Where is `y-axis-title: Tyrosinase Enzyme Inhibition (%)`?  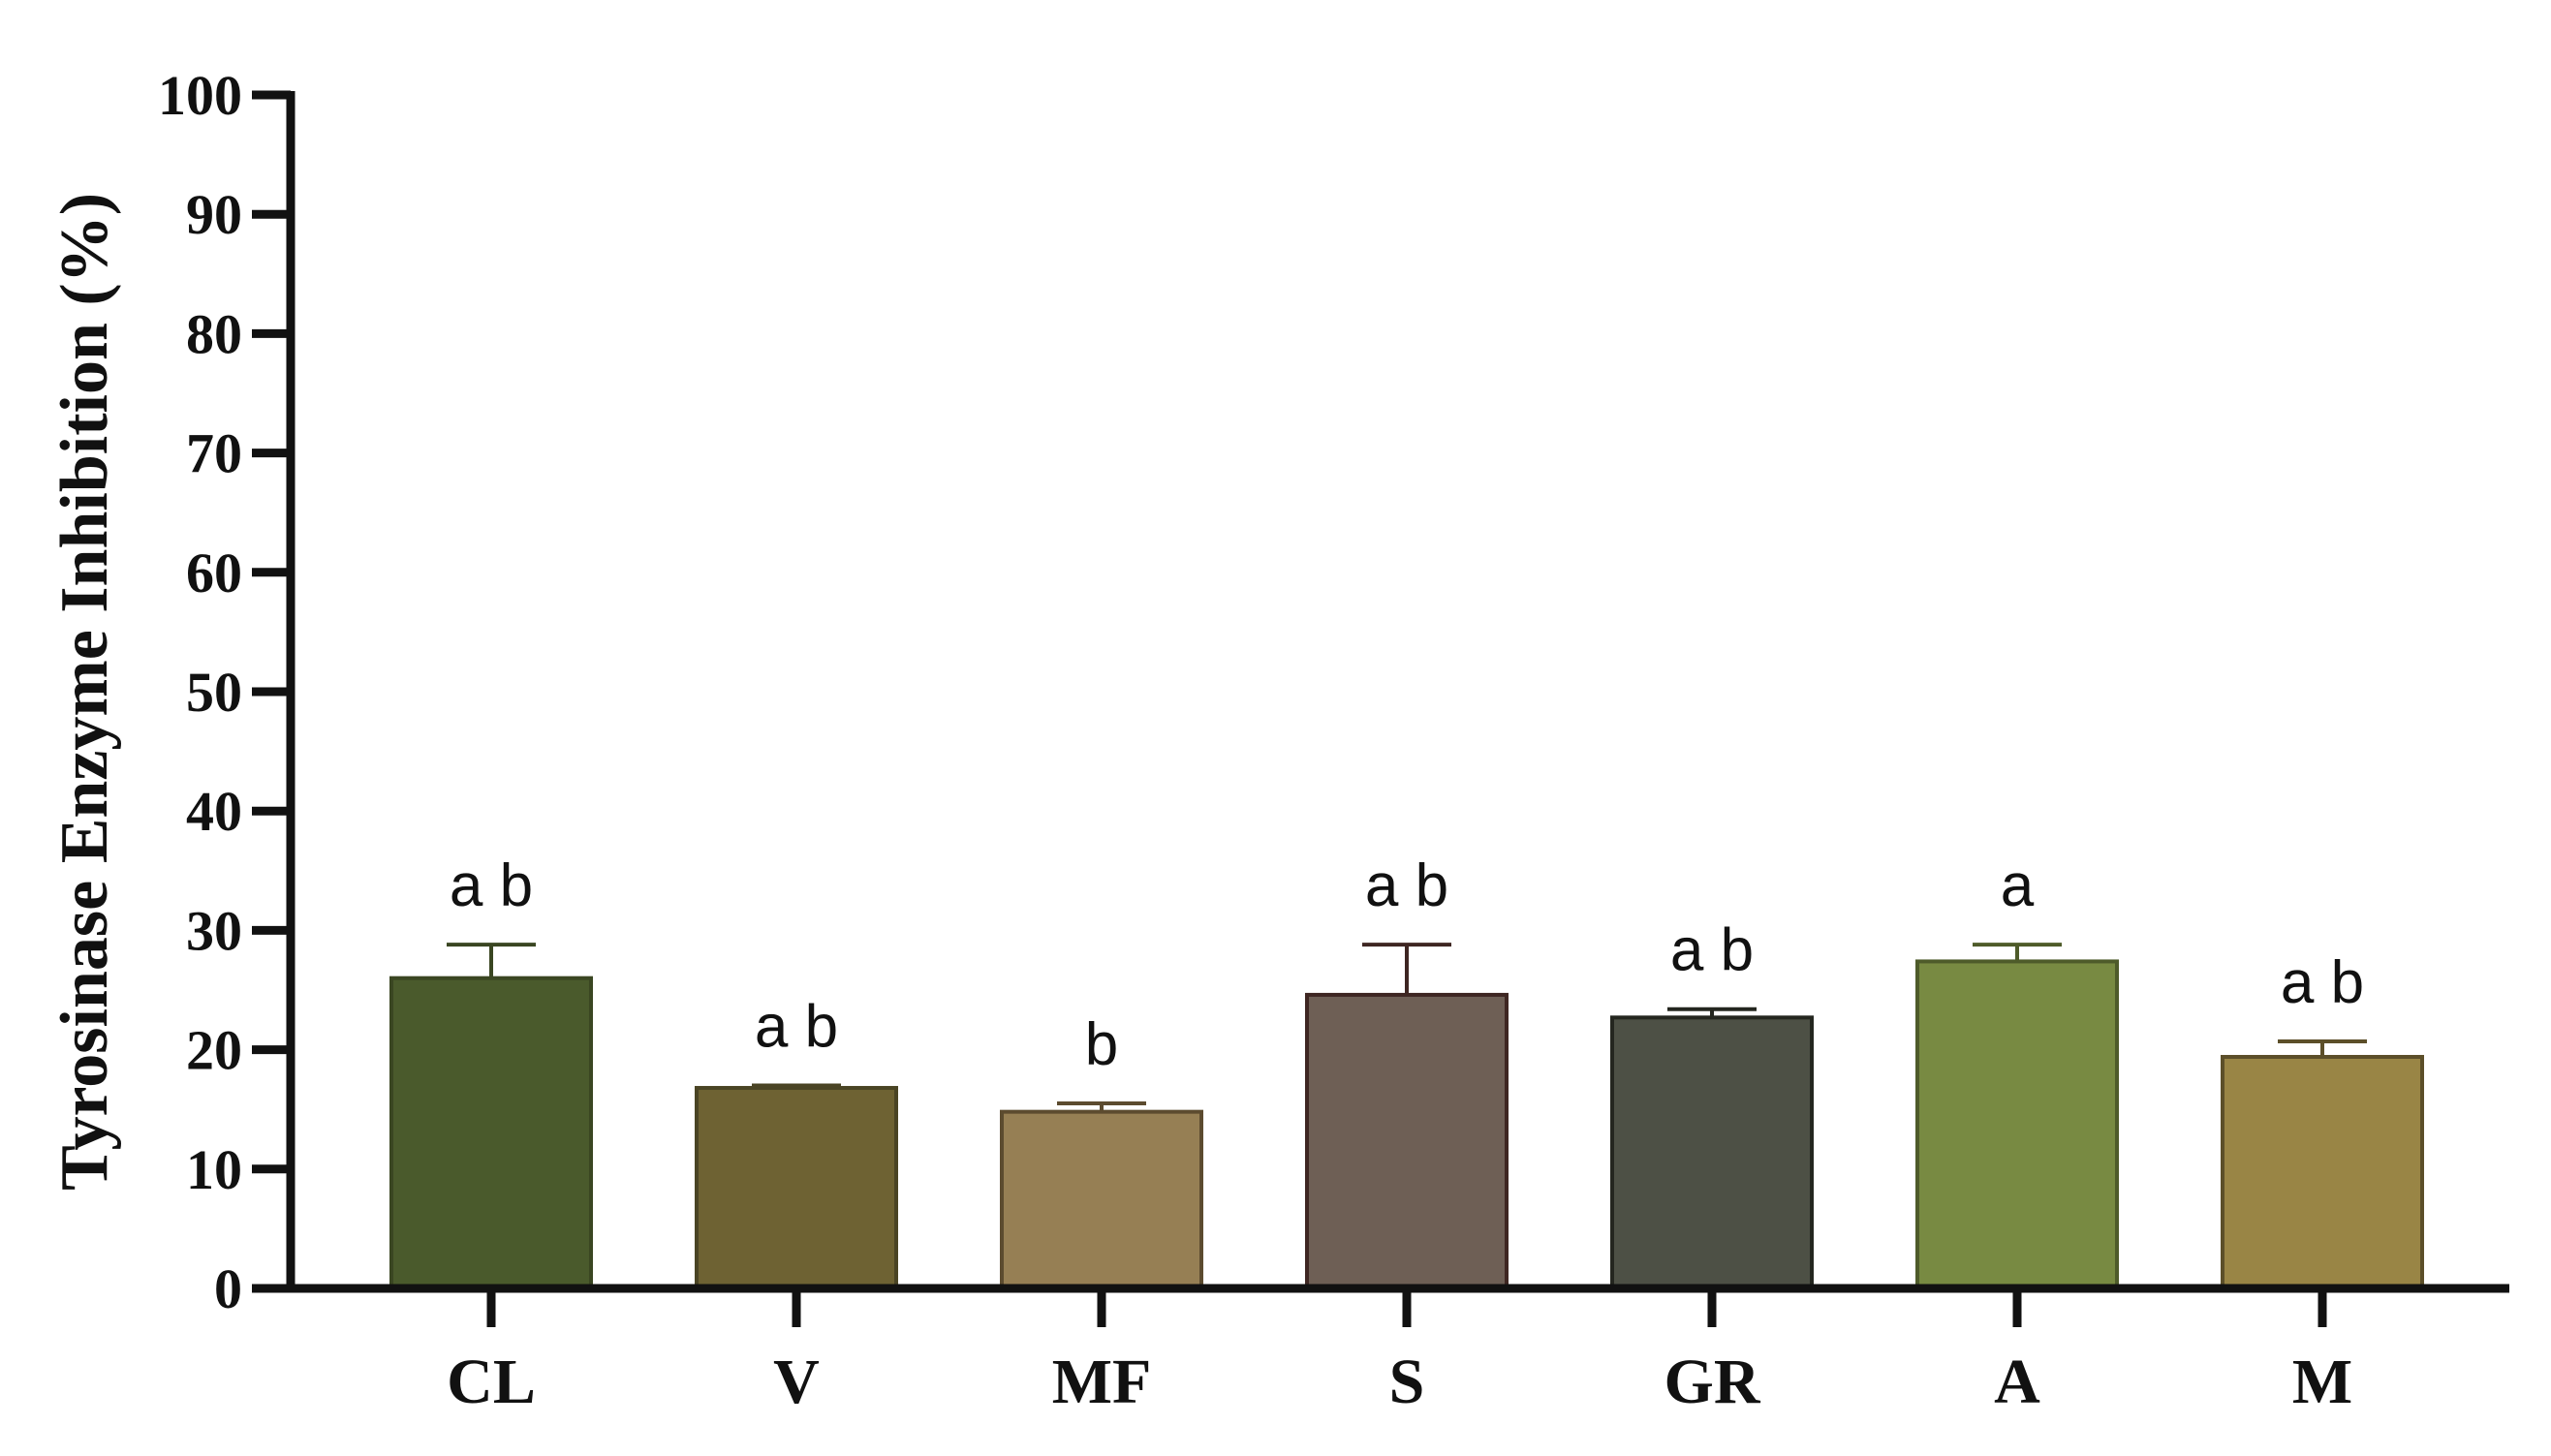
y-axis-title: Tyrosinase Enzyme Inhibition (%) is located at coordinates (85, 692).